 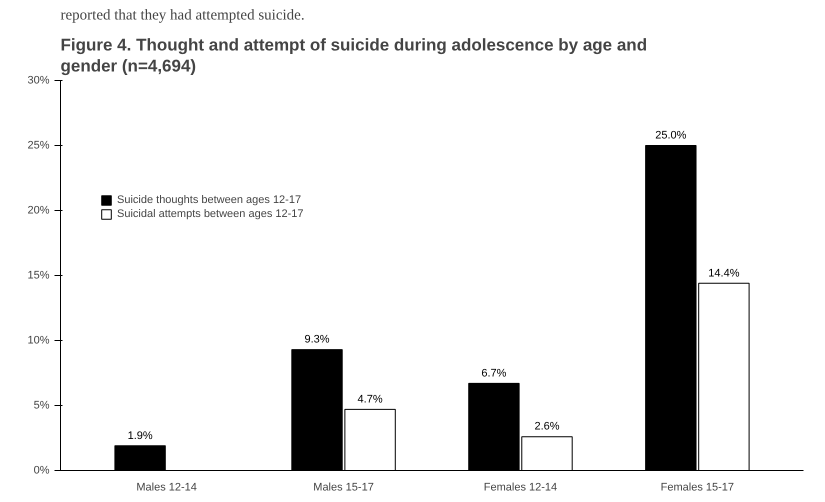 I want to click on chart-title: Figure 4. Thought and attempt of suicide during adolescence by age and gender (n=4,694), so click(x=354, y=56).